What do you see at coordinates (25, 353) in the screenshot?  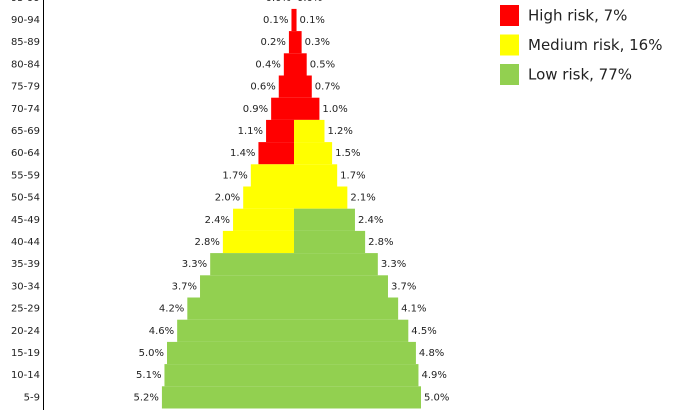 I see `y-tick-label: 15-19` at bounding box center [25, 353].